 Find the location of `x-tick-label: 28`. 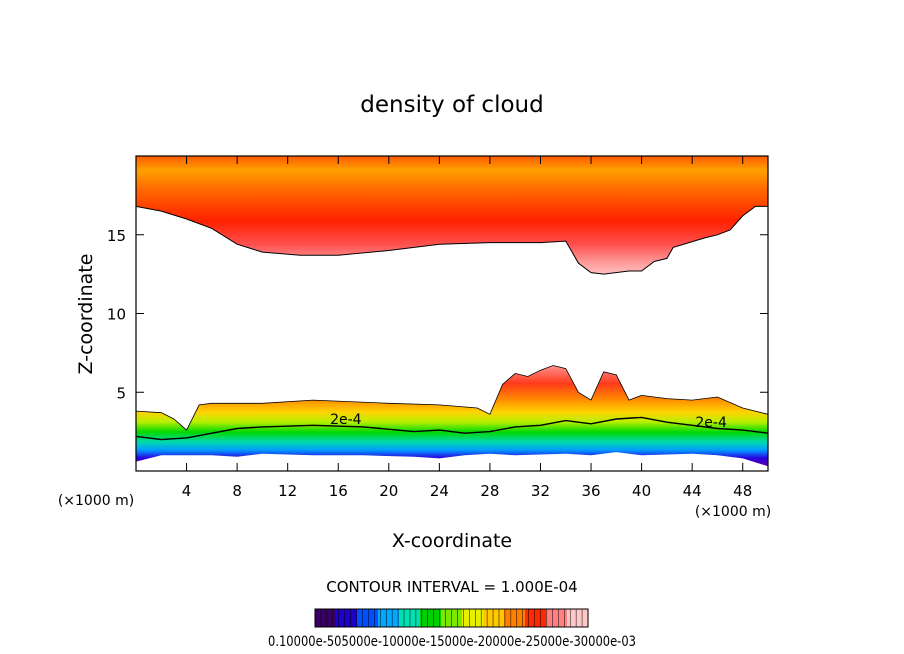

x-tick-label: 28 is located at coordinates (489, 491).